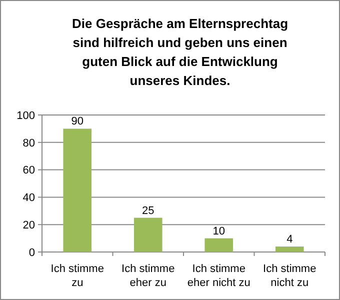 The width and height of the screenshot is (340, 300). Describe the element at coordinates (218, 276) in the screenshot. I see `x-tick-label: Ich stimme eher nicht zu` at that location.